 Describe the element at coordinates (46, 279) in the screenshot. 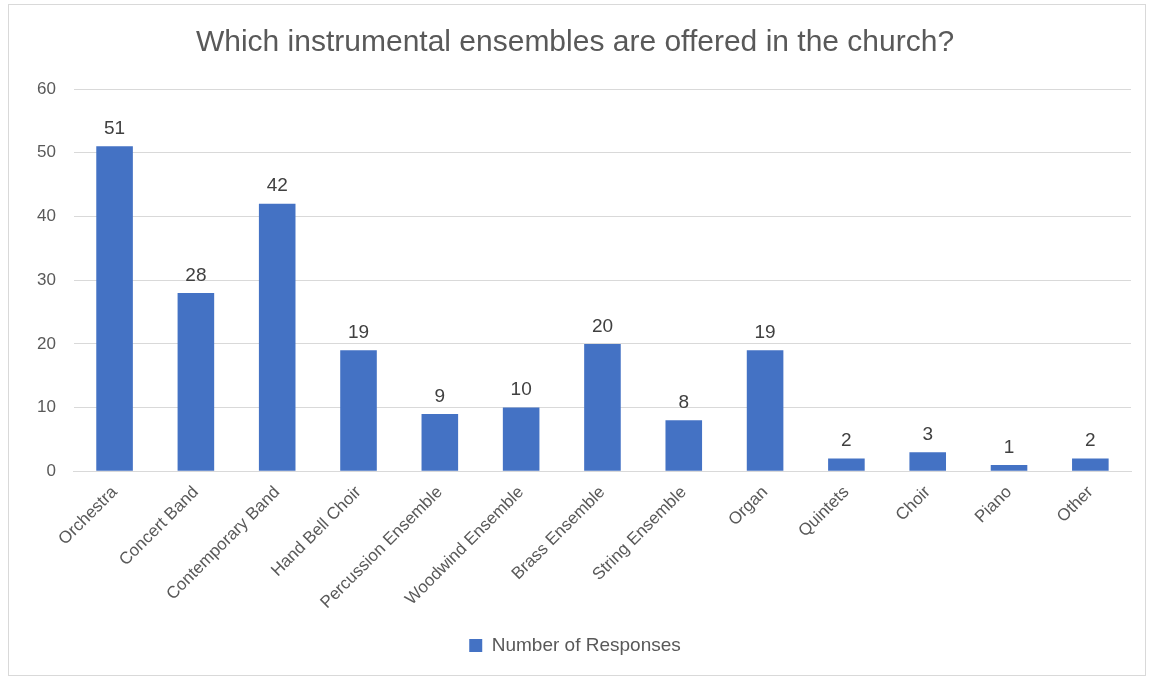

I see `y-tick-label: 30` at that location.